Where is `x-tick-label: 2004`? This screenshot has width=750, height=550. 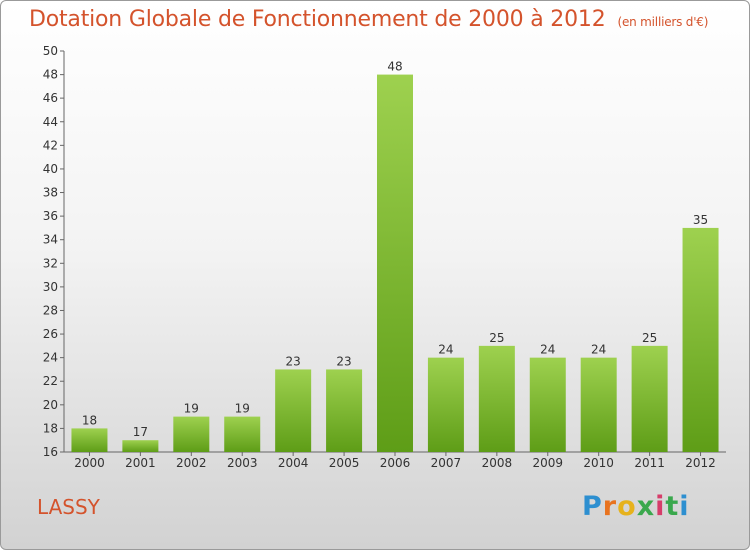 x-tick-label: 2004 is located at coordinates (293, 463).